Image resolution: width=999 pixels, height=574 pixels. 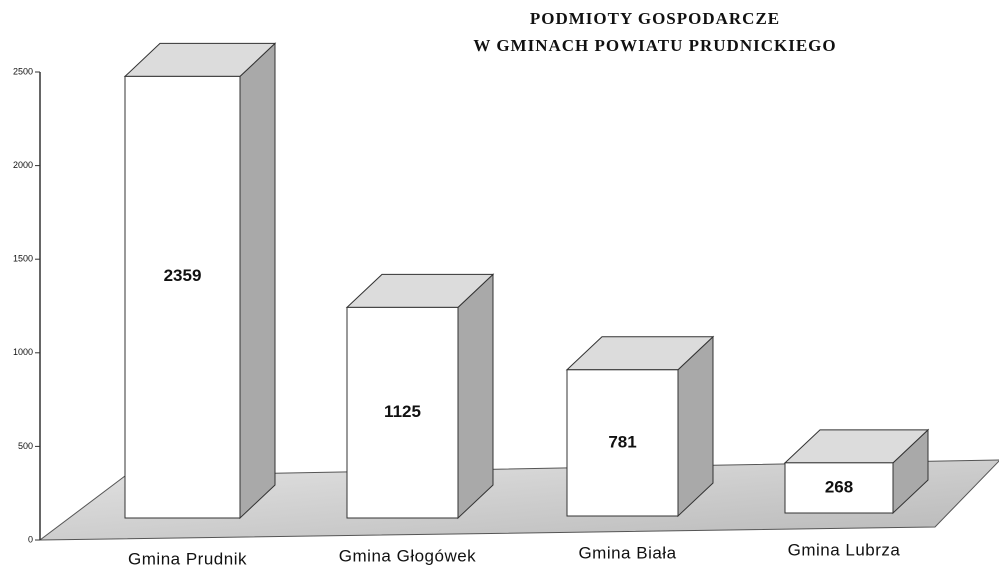 I want to click on value-label: 781, so click(x=622, y=441).